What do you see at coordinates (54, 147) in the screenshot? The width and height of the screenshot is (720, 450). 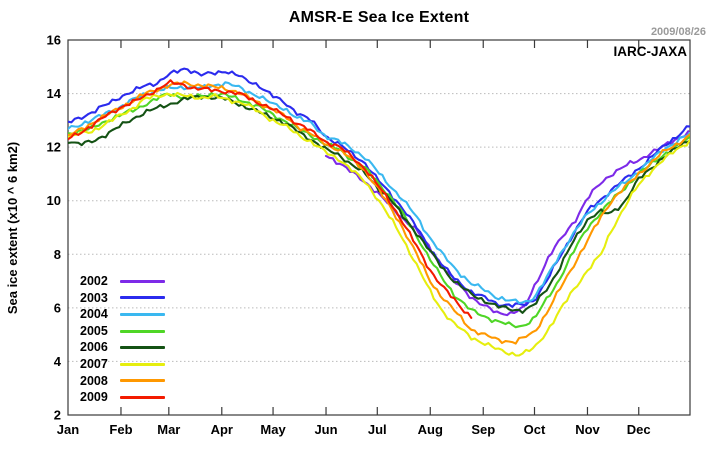 I see `y-tick-label: 12` at bounding box center [54, 147].